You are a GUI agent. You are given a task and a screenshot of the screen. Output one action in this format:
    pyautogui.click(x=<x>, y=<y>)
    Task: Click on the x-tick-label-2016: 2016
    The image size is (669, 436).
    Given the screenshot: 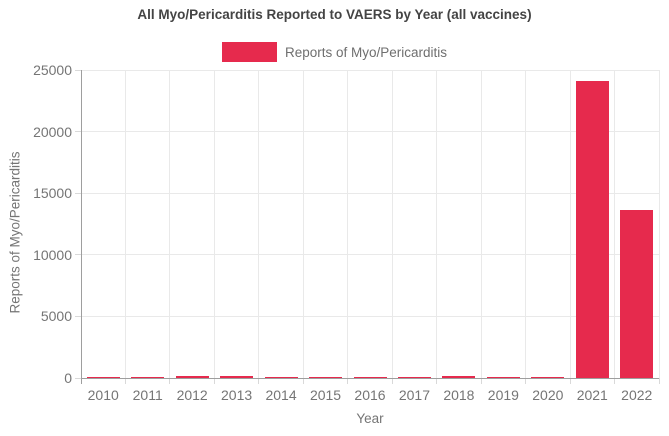 What is the action you would take?
    pyautogui.click(x=370, y=395)
    